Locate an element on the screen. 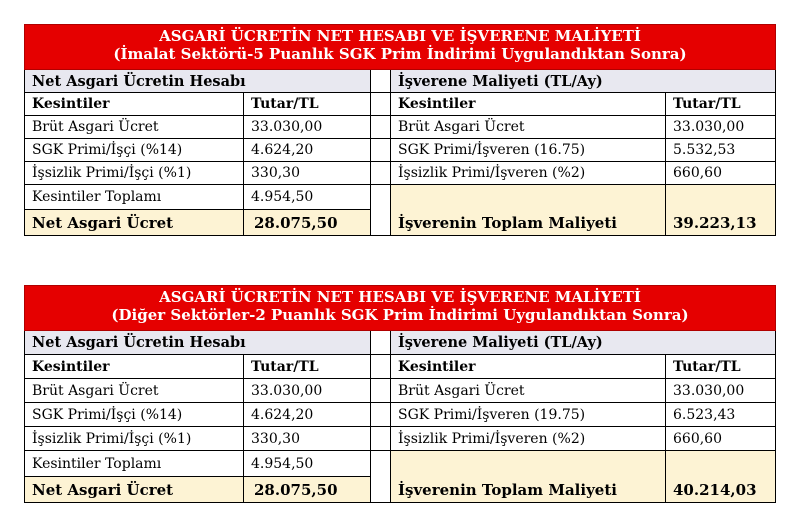 The height and width of the screenshot is (529, 800). employer-total-value: 39.223,13 is located at coordinates (721, 210).